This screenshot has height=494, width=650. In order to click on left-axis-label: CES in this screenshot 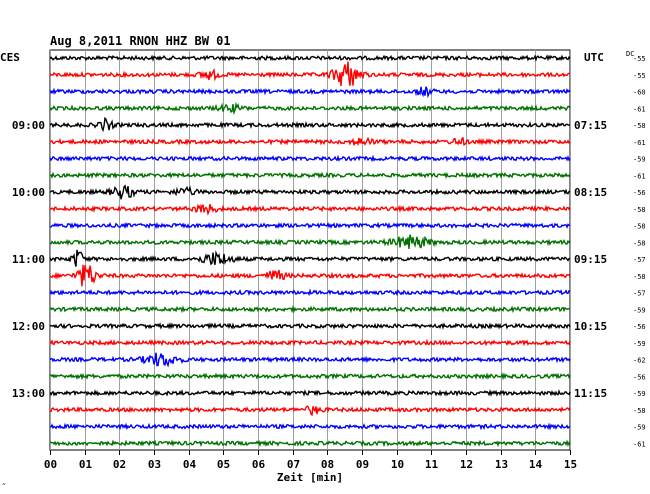, I will do `click(10, 57)`.